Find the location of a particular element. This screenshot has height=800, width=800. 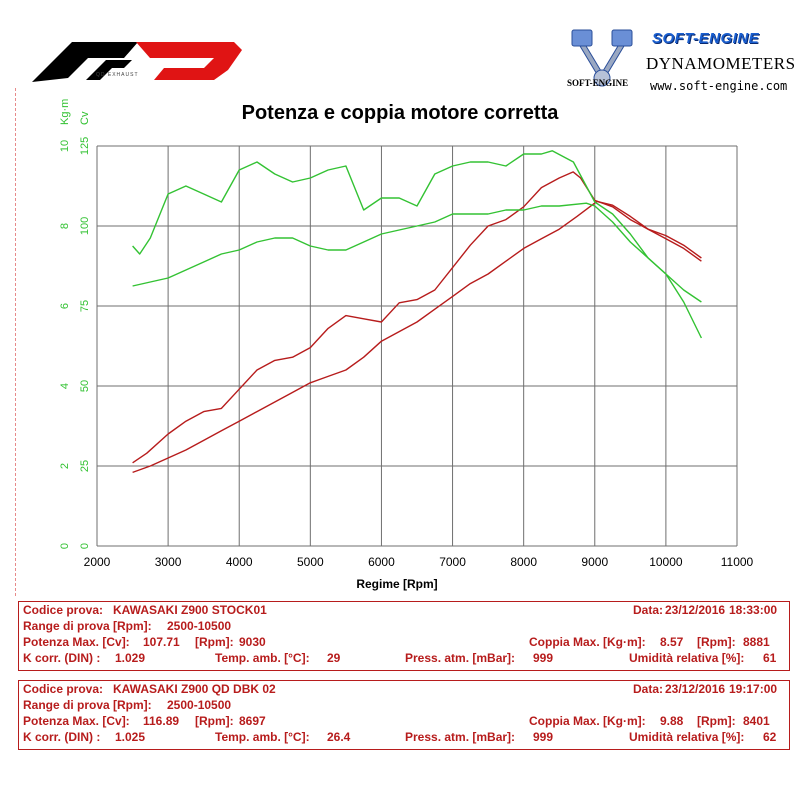

time-value: 19:17:00 is located at coordinates (753, 689).